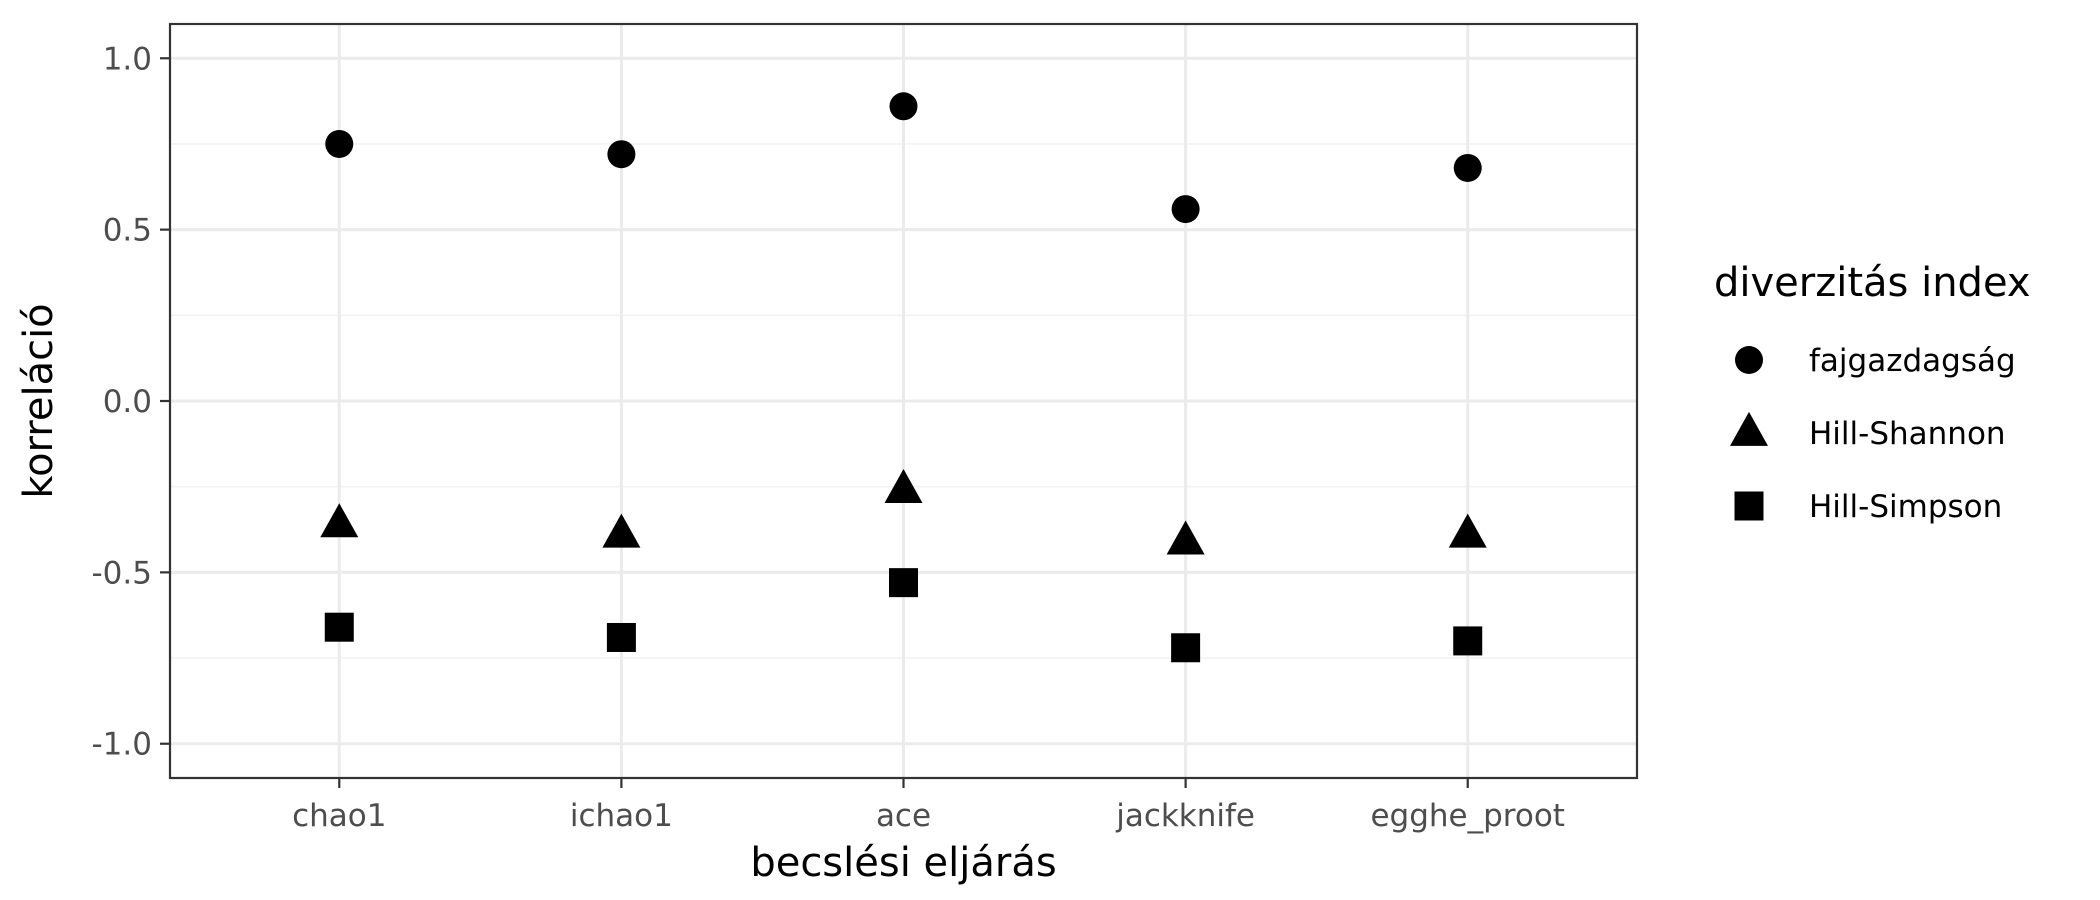  What do you see at coordinates (621, 816) in the screenshot?
I see `x-tick-label: ichao1` at bounding box center [621, 816].